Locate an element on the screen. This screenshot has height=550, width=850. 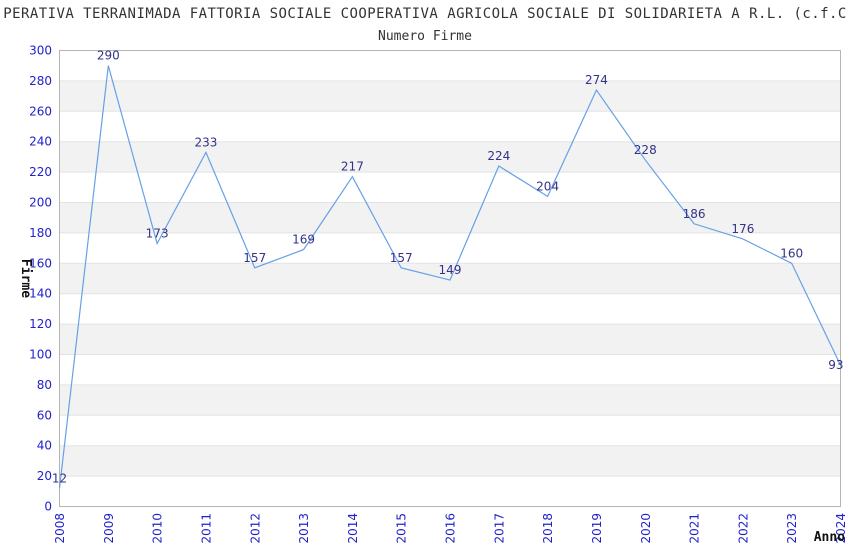
x-axis-title: Anno is located at coordinates (829, 537).